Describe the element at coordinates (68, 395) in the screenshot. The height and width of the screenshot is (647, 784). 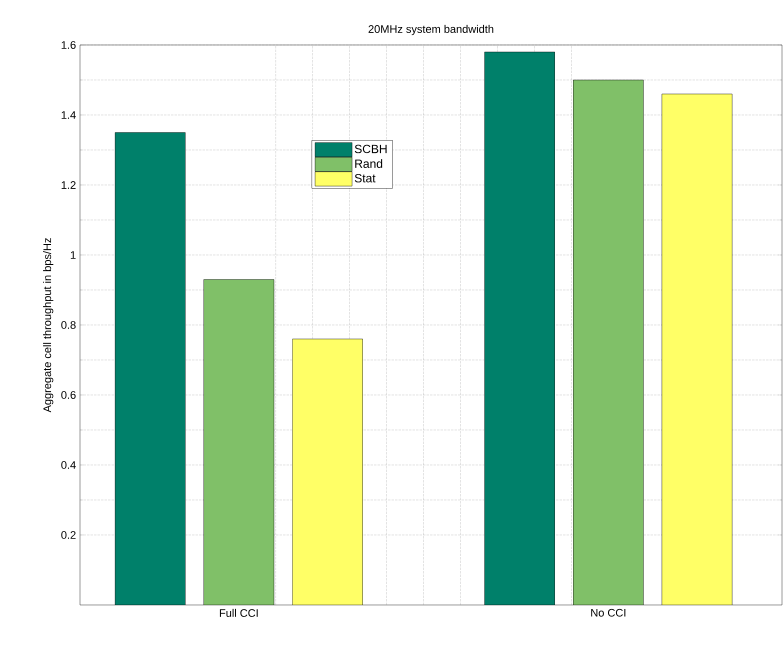
I see `y-tick-label: 0.6` at that location.